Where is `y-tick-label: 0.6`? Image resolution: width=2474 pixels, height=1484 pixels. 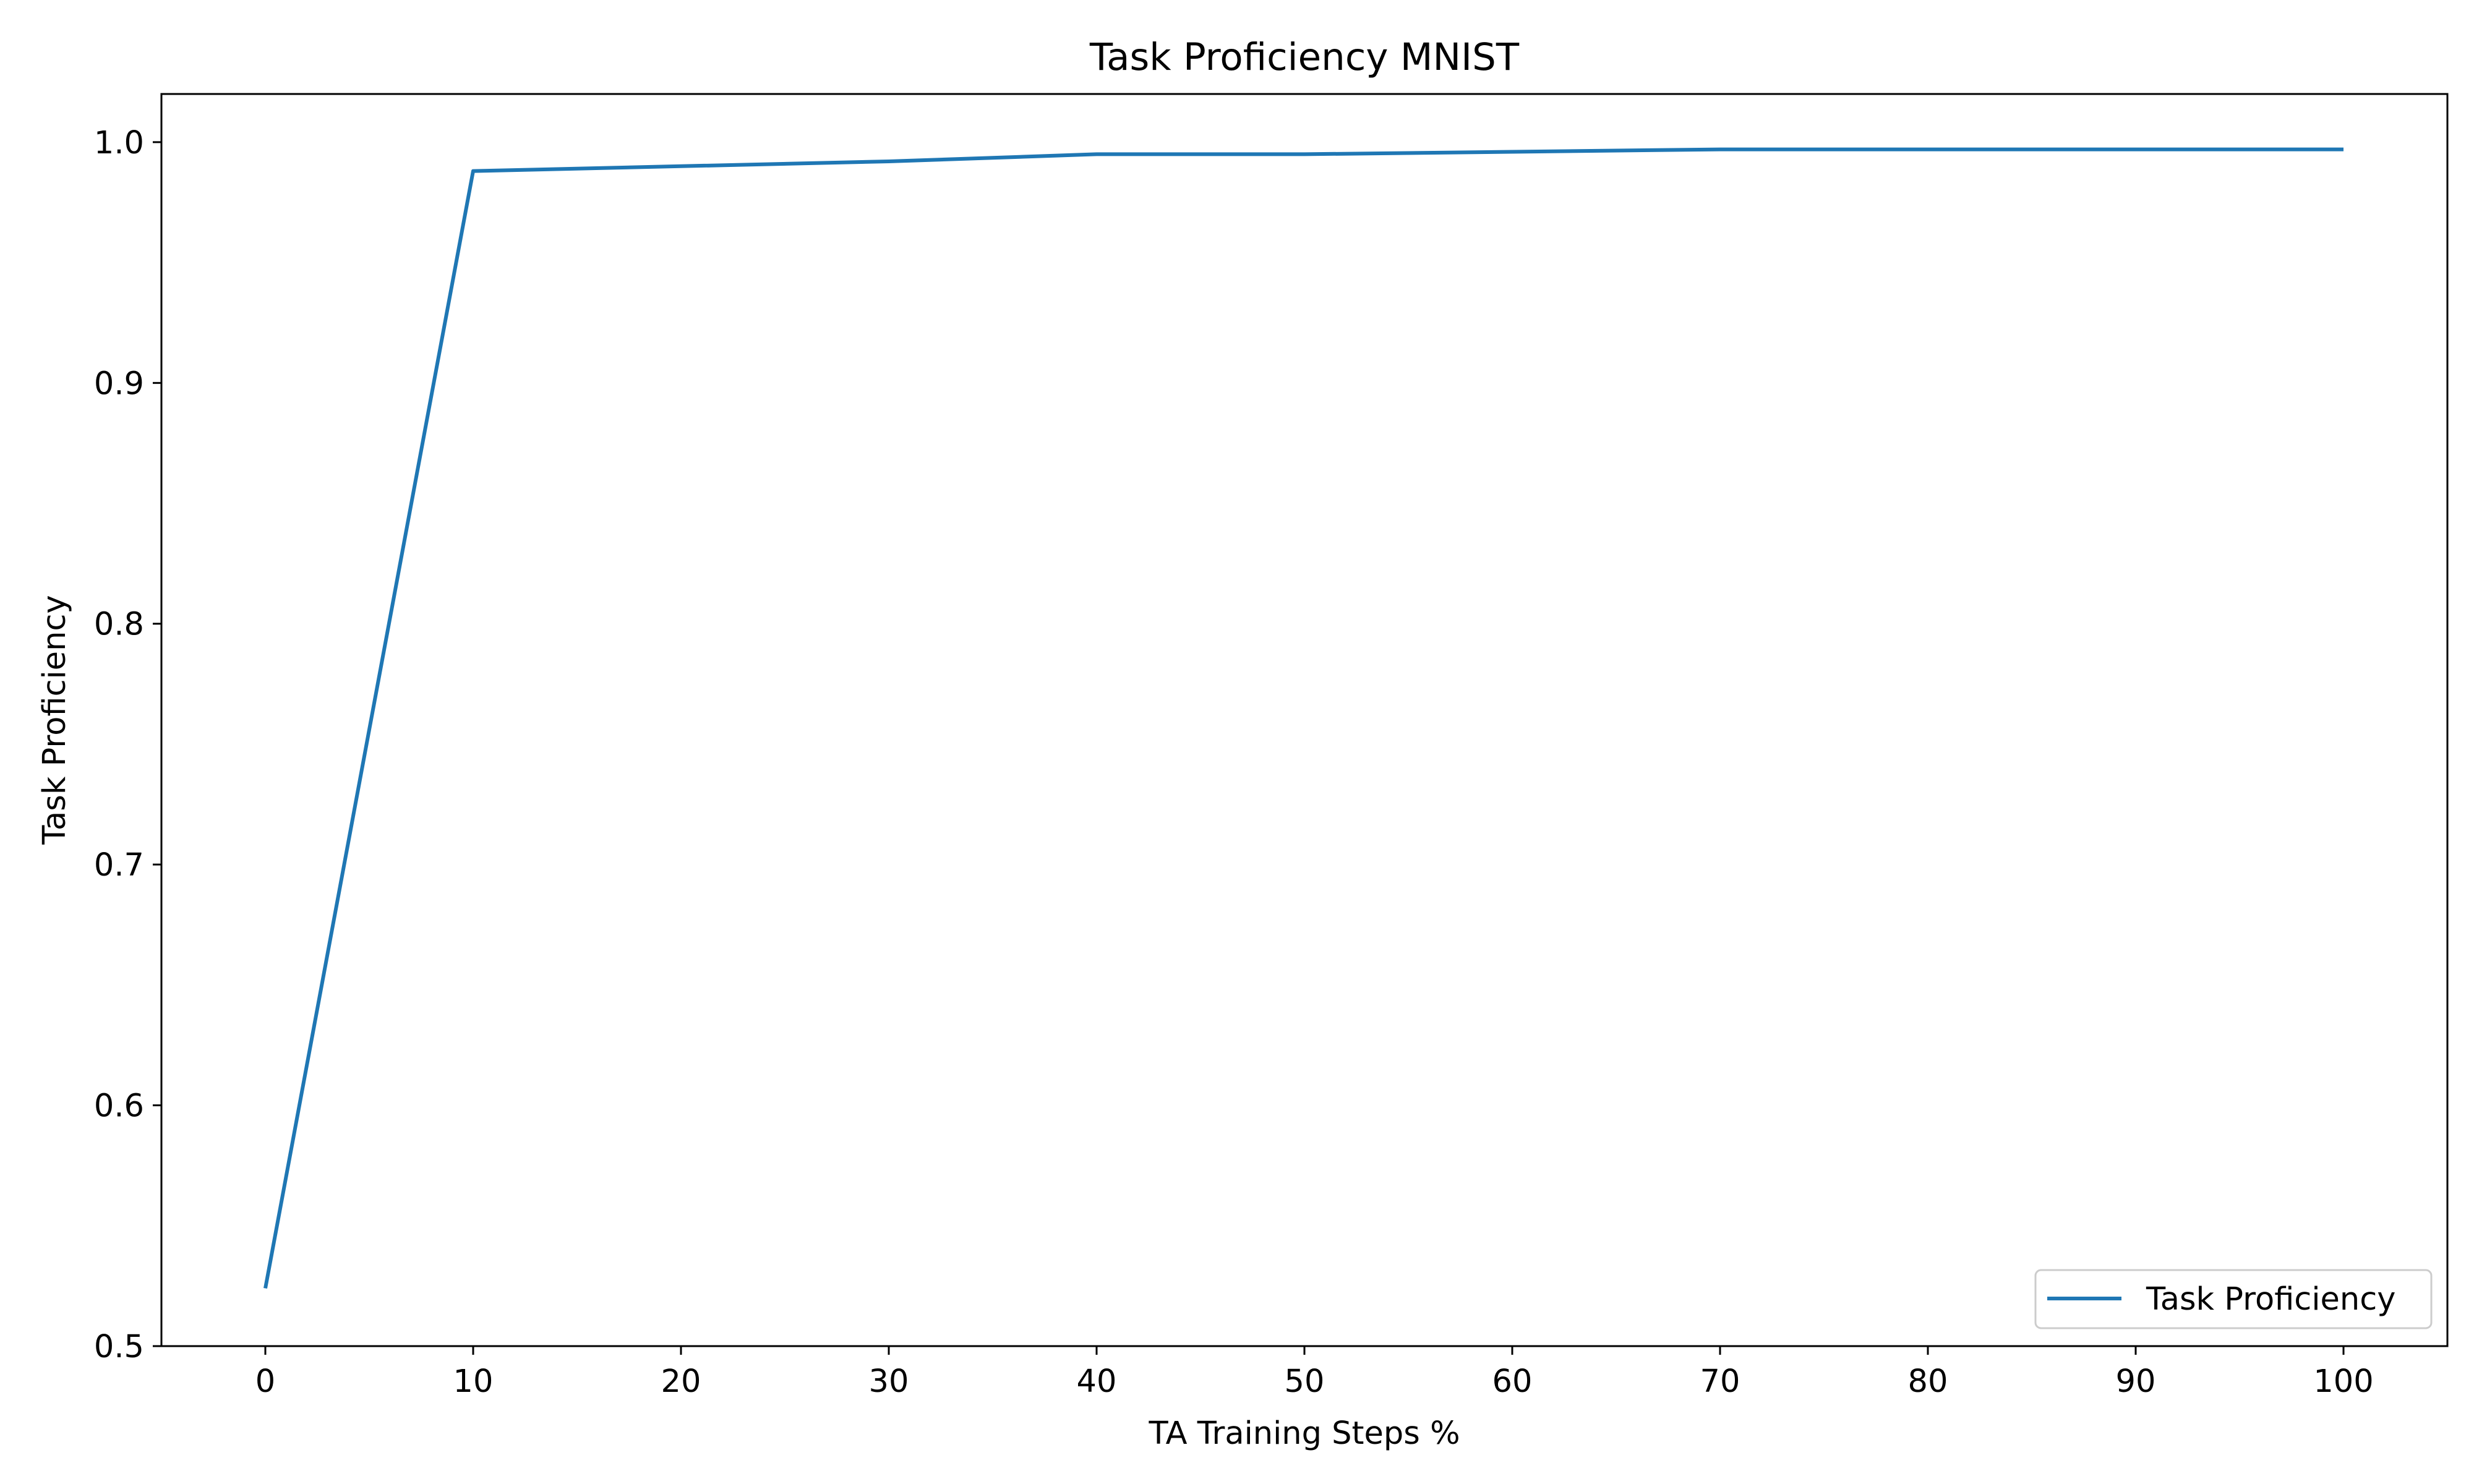
y-tick-label: 0.6 is located at coordinates (119, 1106).